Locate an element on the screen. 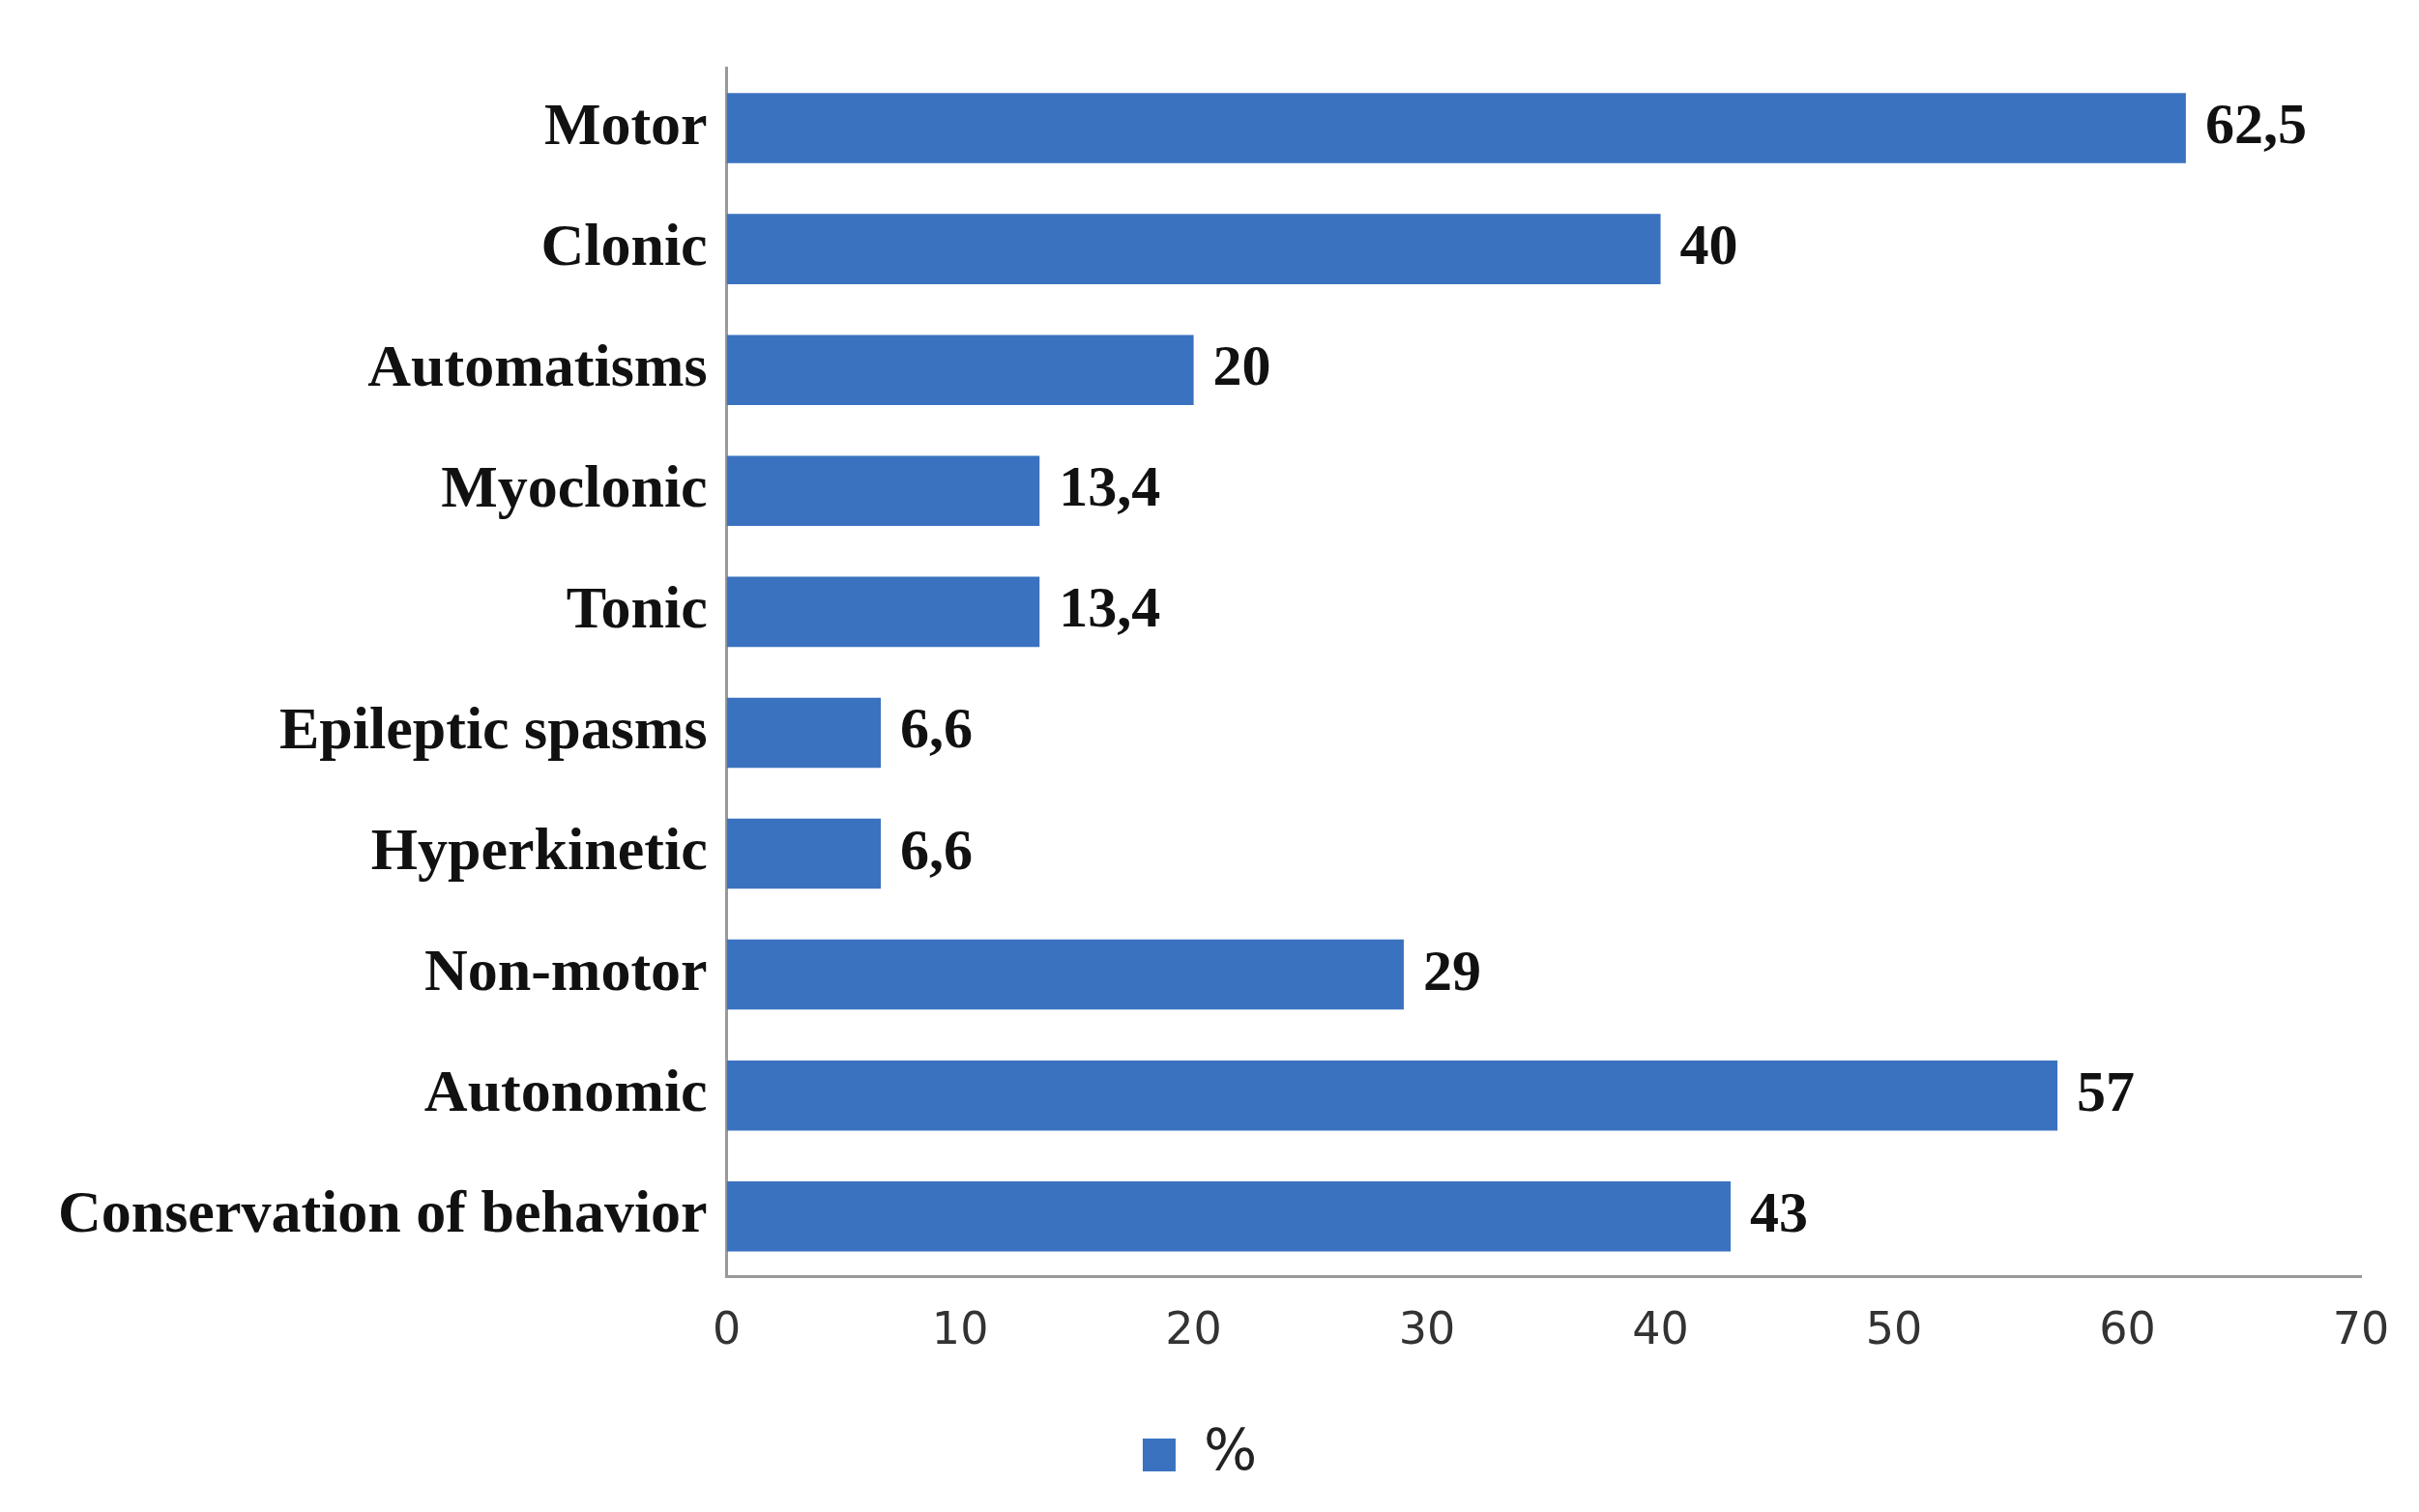  y-tick-label: Hyperkinetic is located at coordinates (539, 849).